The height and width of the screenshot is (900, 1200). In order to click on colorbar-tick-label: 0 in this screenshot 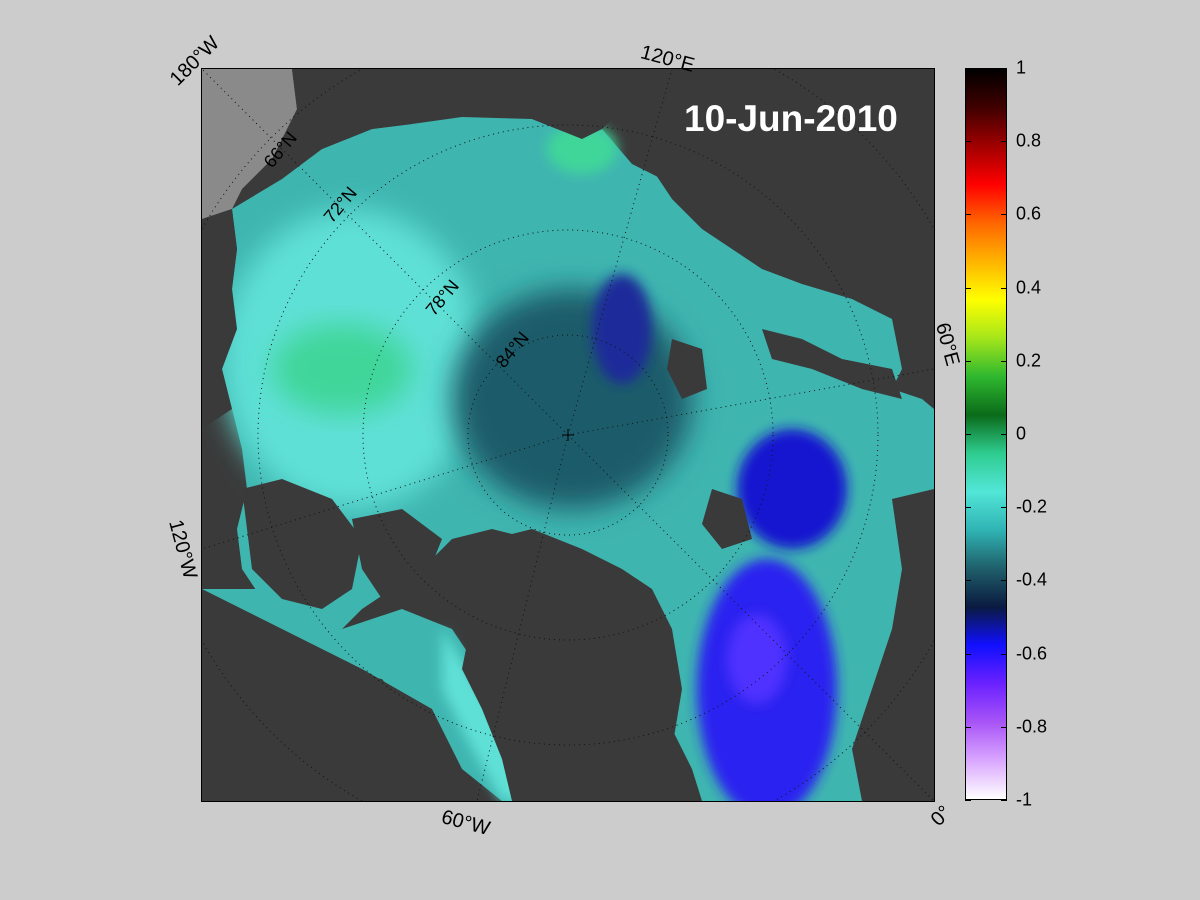, I will do `click(1021, 433)`.